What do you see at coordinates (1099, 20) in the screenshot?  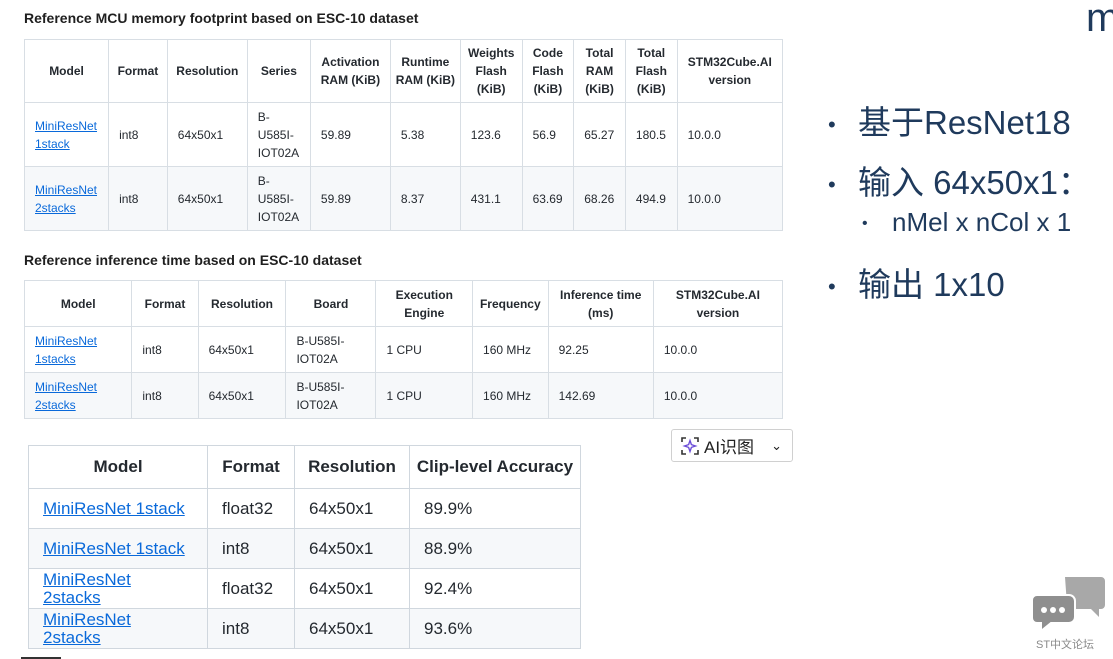 I see `slide-title-fragment: m` at bounding box center [1099, 20].